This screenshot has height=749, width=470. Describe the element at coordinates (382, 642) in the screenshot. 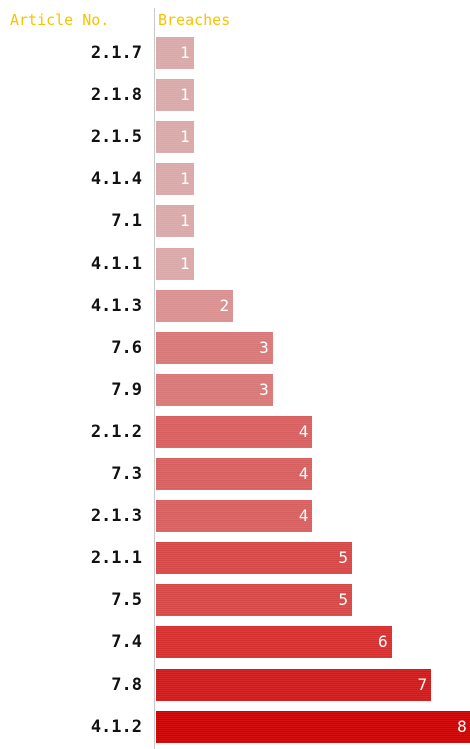

I see `bar-value-label: 6` at that location.